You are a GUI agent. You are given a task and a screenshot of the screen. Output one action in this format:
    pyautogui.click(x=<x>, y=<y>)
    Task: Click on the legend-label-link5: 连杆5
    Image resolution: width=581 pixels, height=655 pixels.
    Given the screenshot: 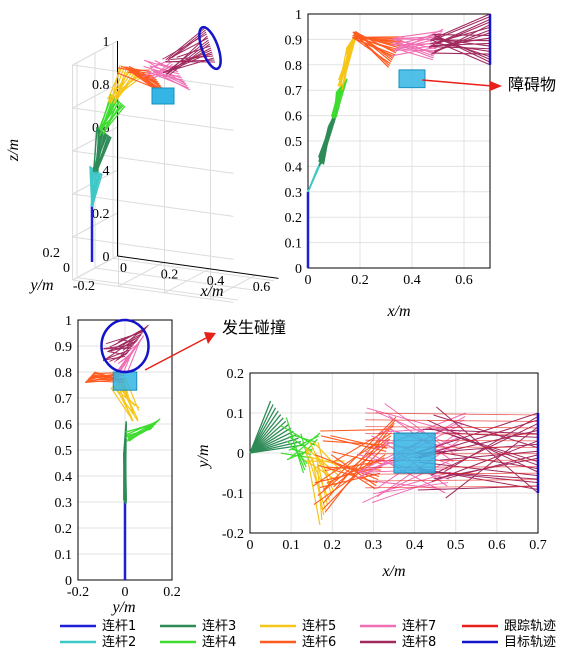 What is the action you would take?
    pyautogui.click(x=319, y=626)
    